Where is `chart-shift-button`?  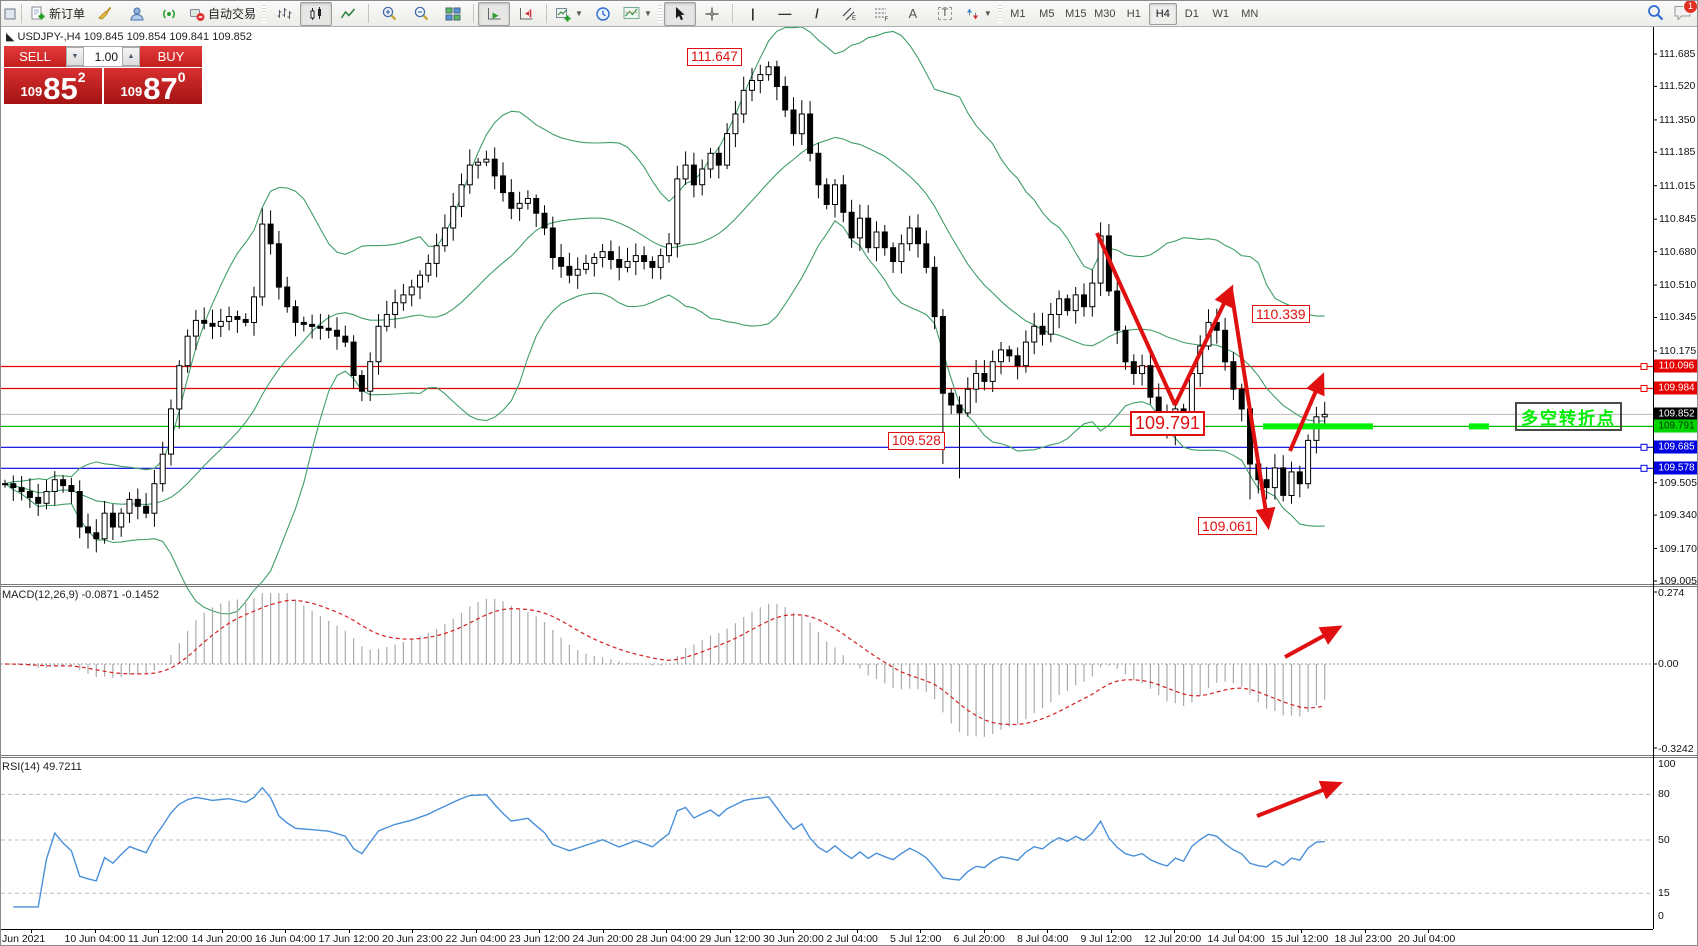 chart-shift-button is located at coordinates (526, 14).